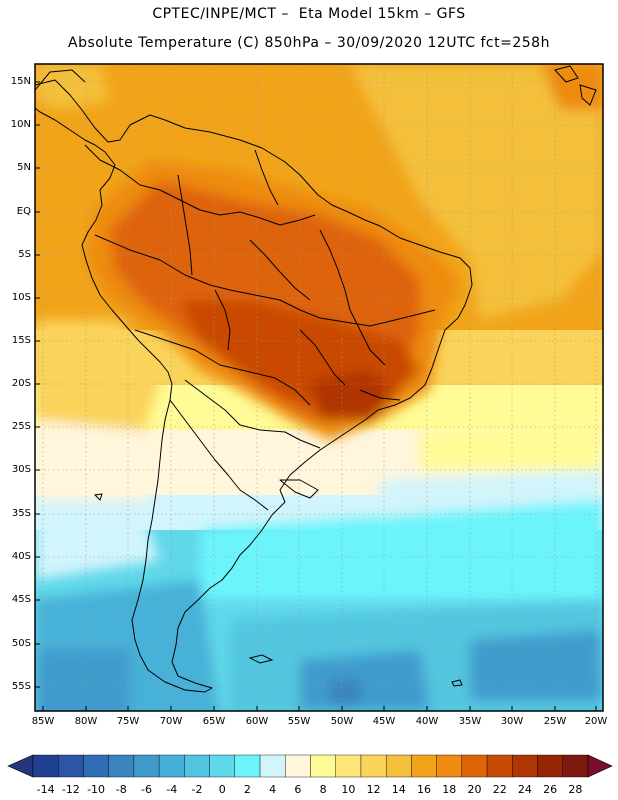 The image size is (618, 800). I want to click on colorbar-label: 18, so click(449, 789).